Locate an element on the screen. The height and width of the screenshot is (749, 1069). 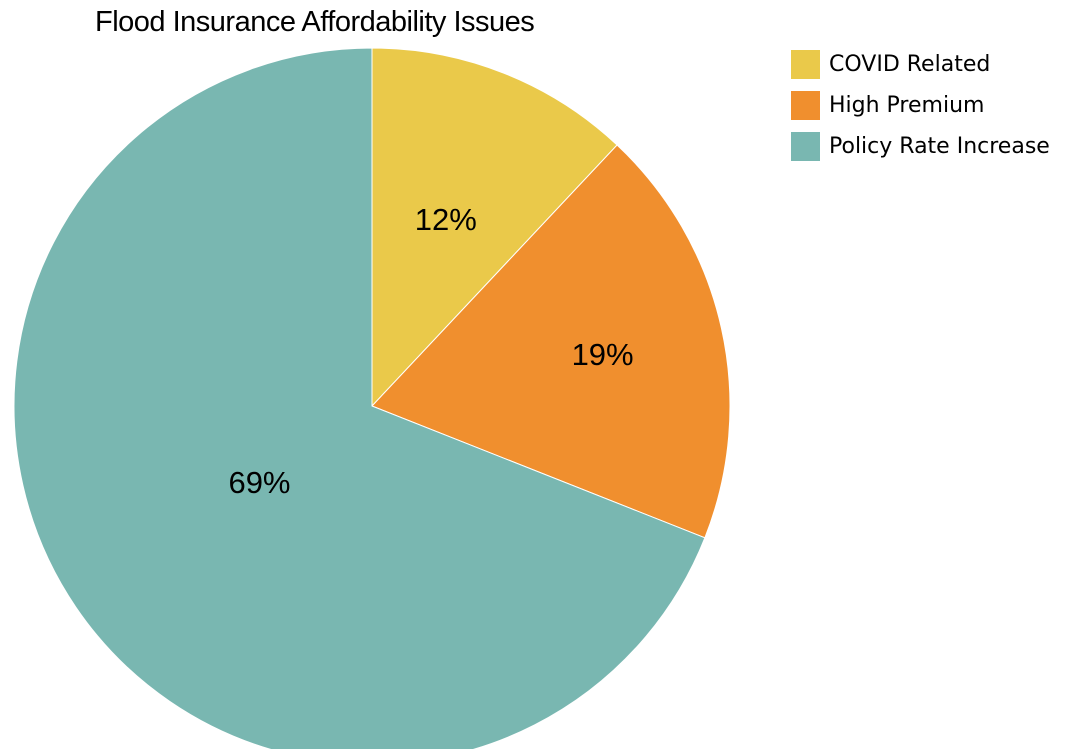
pie-slice-covid-related is located at coordinates (494, 227).